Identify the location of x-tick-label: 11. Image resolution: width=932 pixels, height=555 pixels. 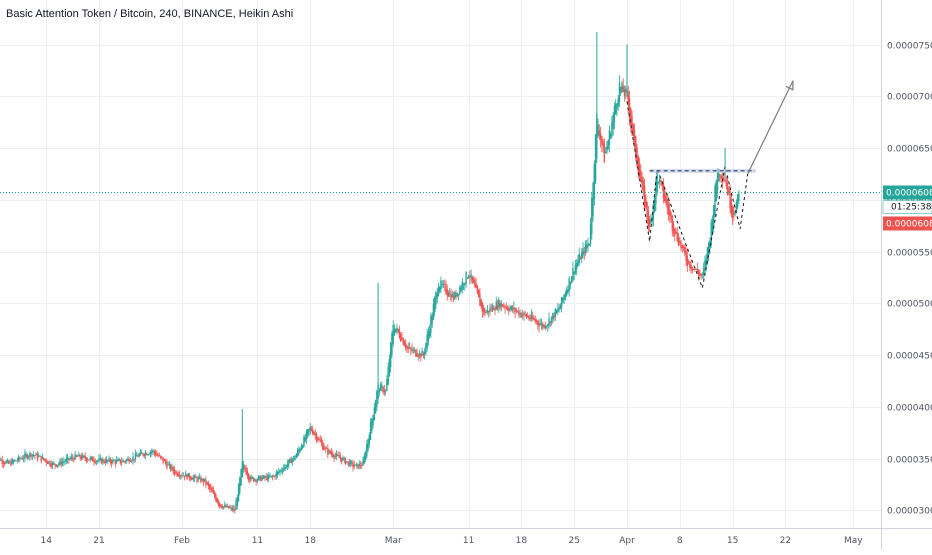
(257, 541).